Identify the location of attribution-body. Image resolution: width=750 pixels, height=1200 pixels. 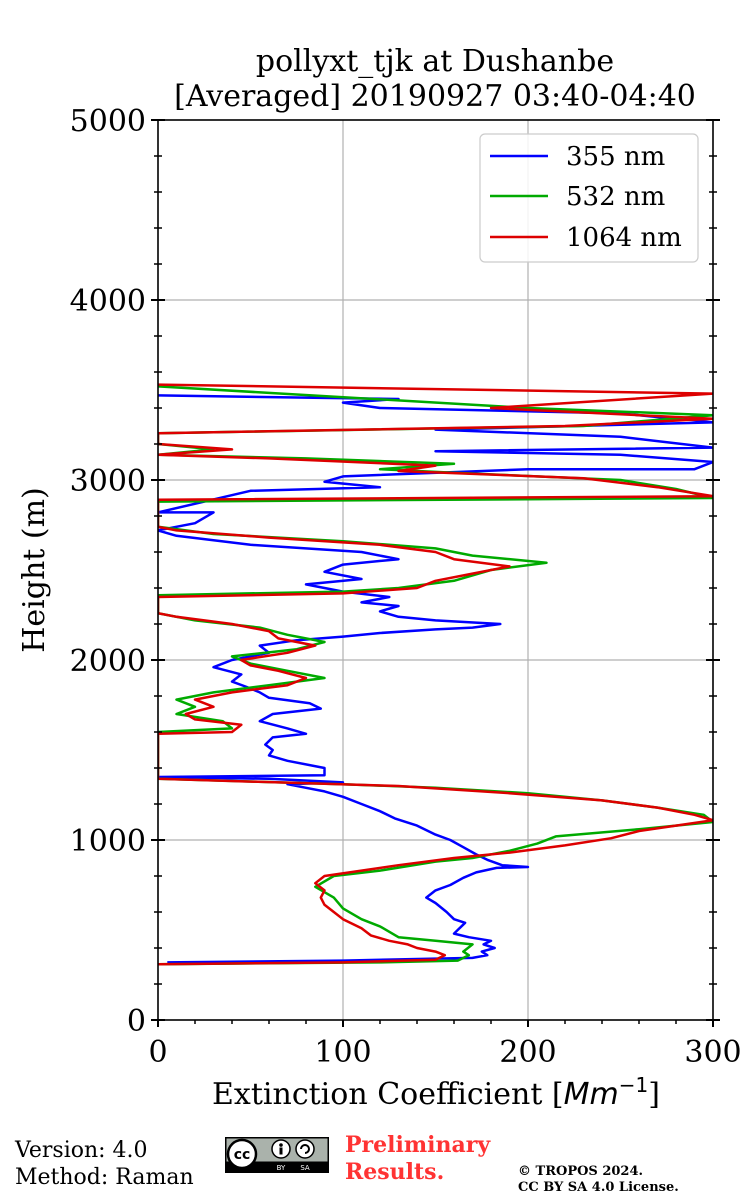
(281, 1151).